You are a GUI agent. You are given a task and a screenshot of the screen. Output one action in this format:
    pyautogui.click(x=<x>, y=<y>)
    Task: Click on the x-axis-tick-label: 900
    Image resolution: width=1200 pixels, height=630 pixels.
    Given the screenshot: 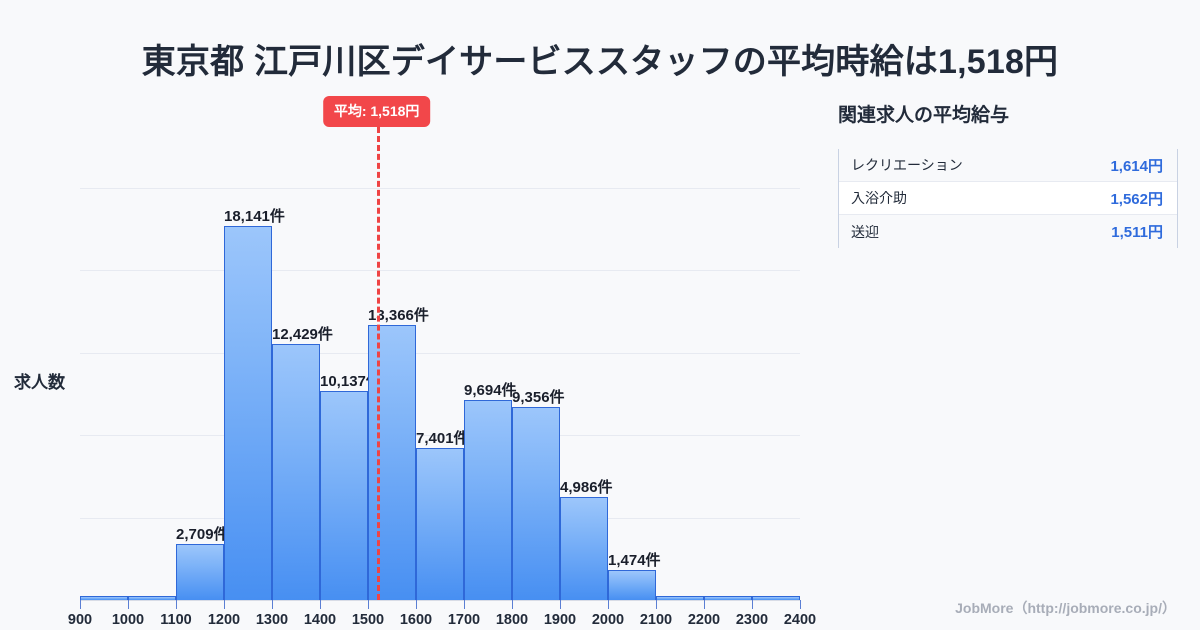 What is the action you would take?
    pyautogui.click(x=80, y=620)
    